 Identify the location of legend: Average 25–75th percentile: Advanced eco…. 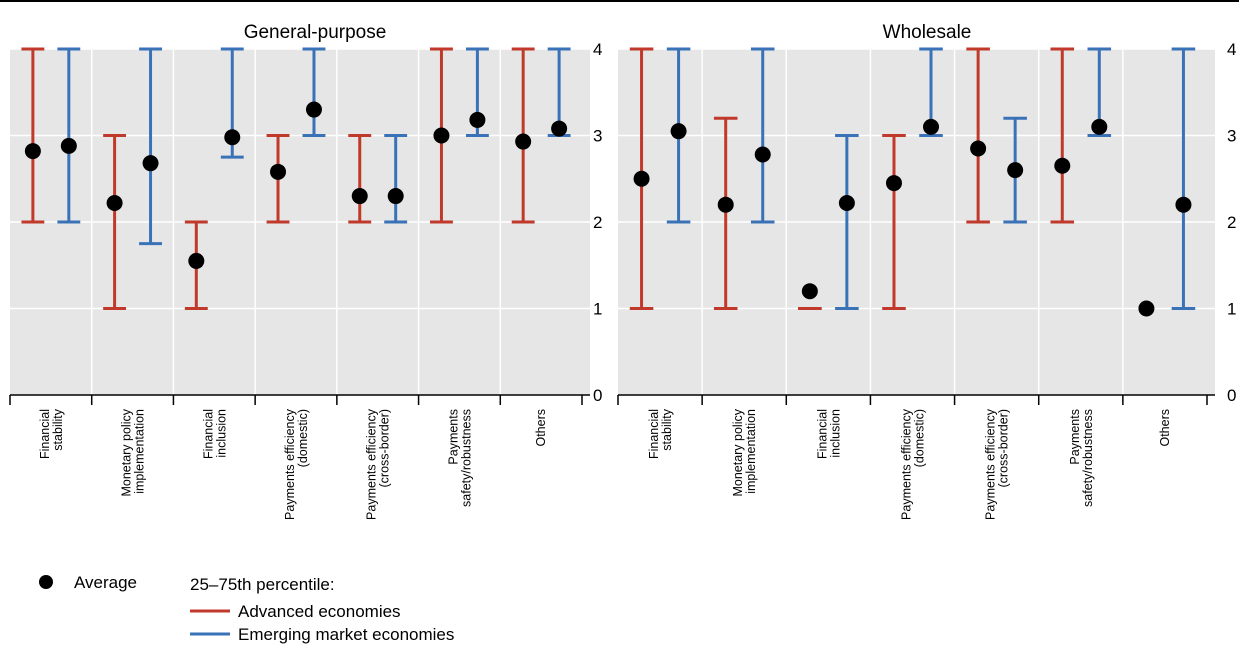
(246, 608).